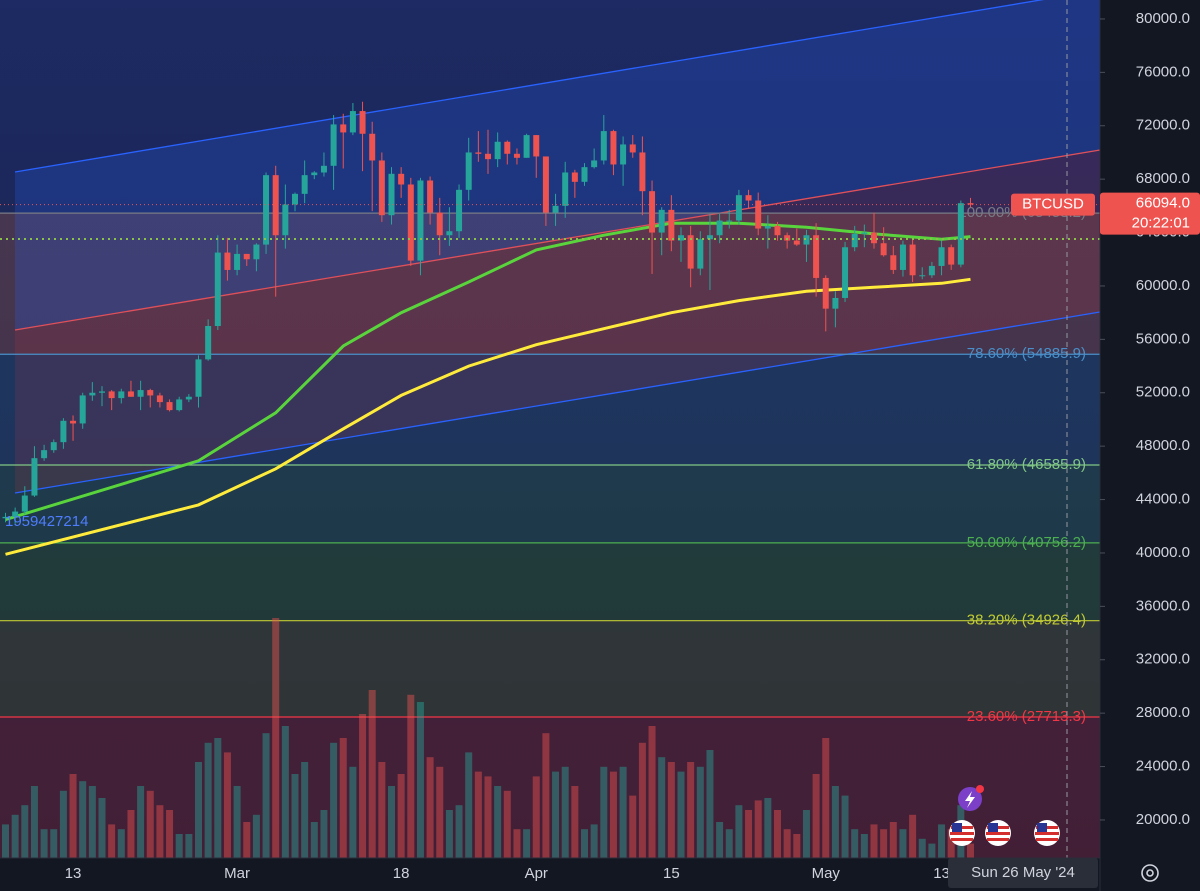 This screenshot has width=1200, height=891. What do you see at coordinates (1163, 338) in the screenshot?
I see `y-tick-label: 56000.0` at bounding box center [1163, 338].